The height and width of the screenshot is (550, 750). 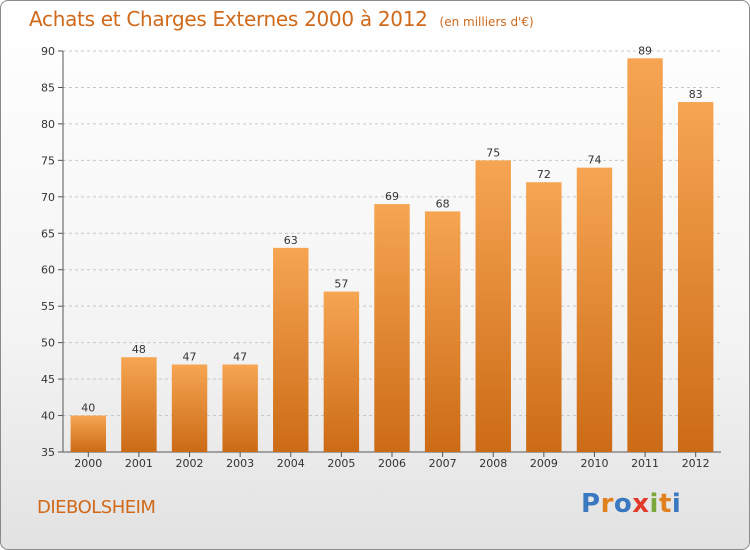 I want to click on logo-letter: r, so click(x=607, y=504).